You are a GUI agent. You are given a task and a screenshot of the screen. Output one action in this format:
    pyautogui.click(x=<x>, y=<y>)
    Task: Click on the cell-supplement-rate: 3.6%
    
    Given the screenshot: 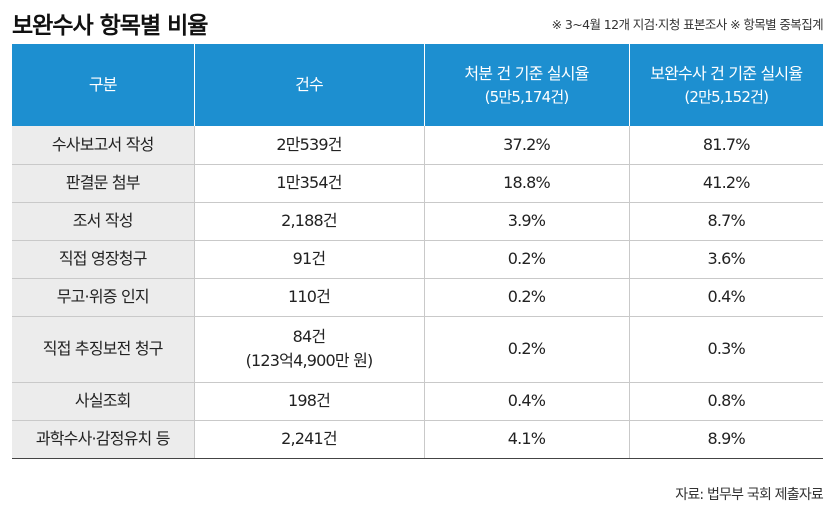 What is the action you would take?
    pyautogui.click(x=725, y=258)
    